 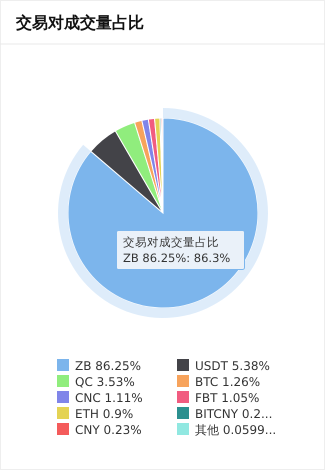 What do you see at coordinates (227, 382) in the screenshot?
I see `legend-label: BTC 1.26%` at bounding box center [227, 382].